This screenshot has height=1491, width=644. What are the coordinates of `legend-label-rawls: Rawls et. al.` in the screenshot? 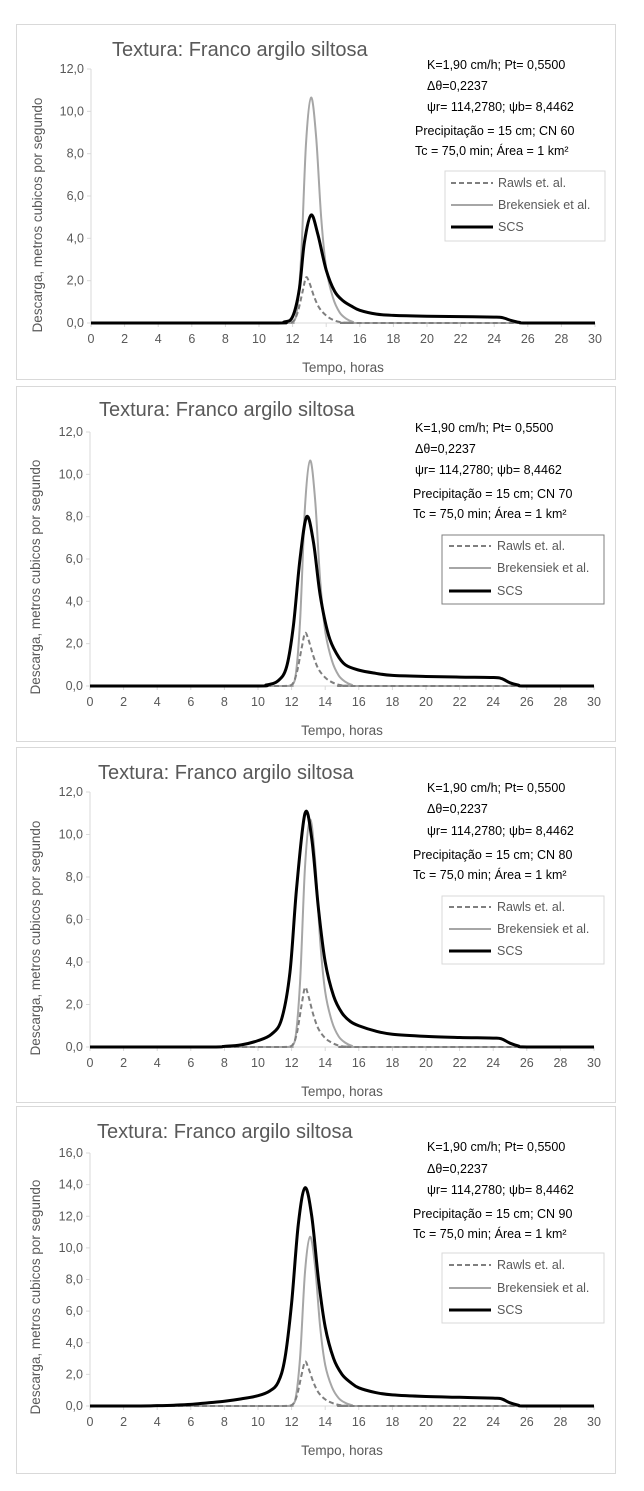 It's located at (531, 546).